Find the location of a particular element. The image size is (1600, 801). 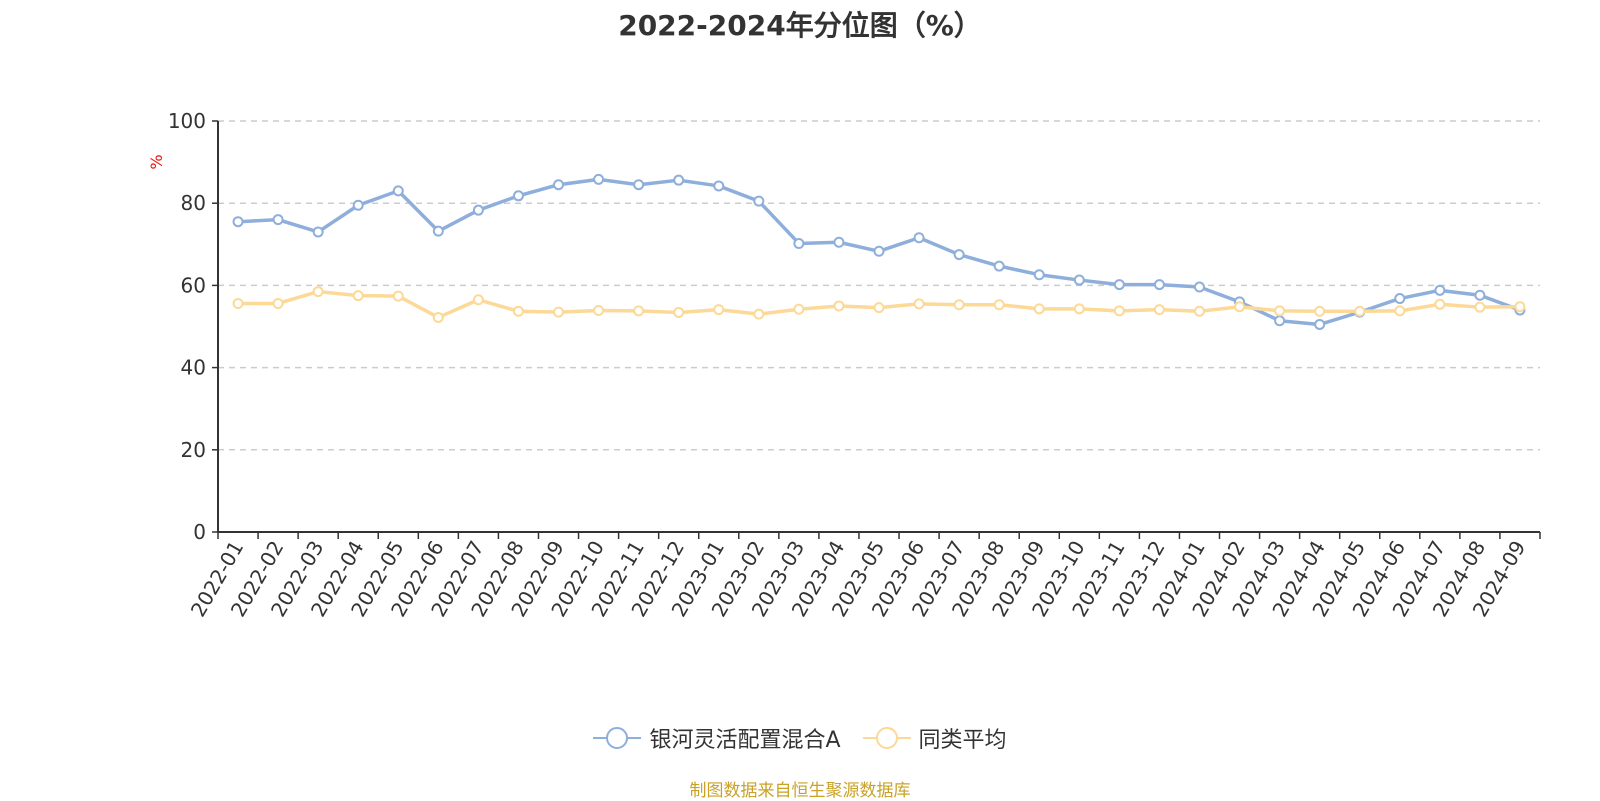

y-tick-label: 80 is located at coordinates (193, 203).